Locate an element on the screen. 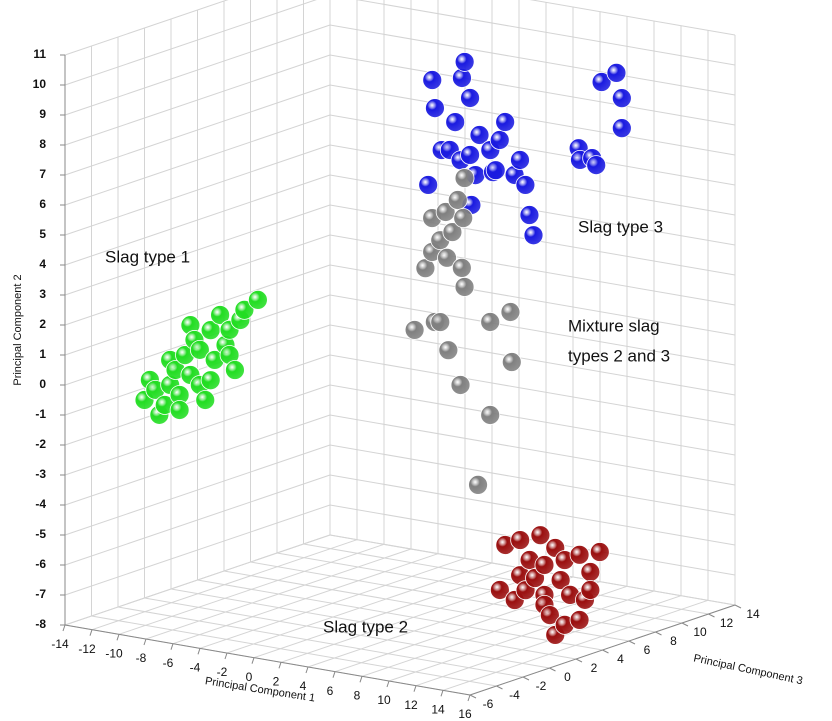  x-tick-label: -10 is located at coordinates (114, 654).